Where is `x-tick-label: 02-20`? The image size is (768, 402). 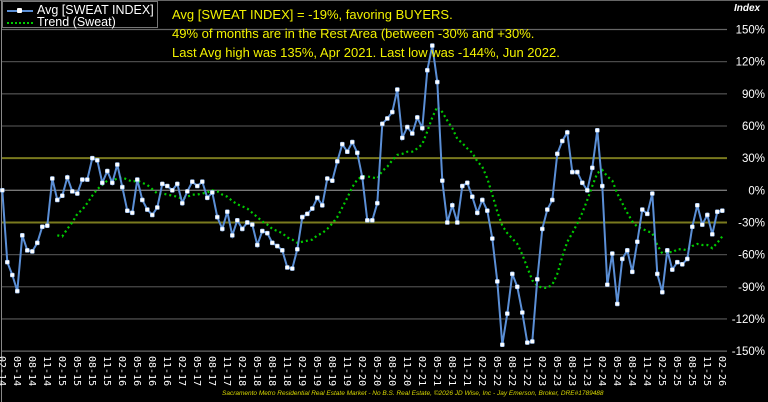
x-tick-label: 02-20 is located at coordinates (361, 371).